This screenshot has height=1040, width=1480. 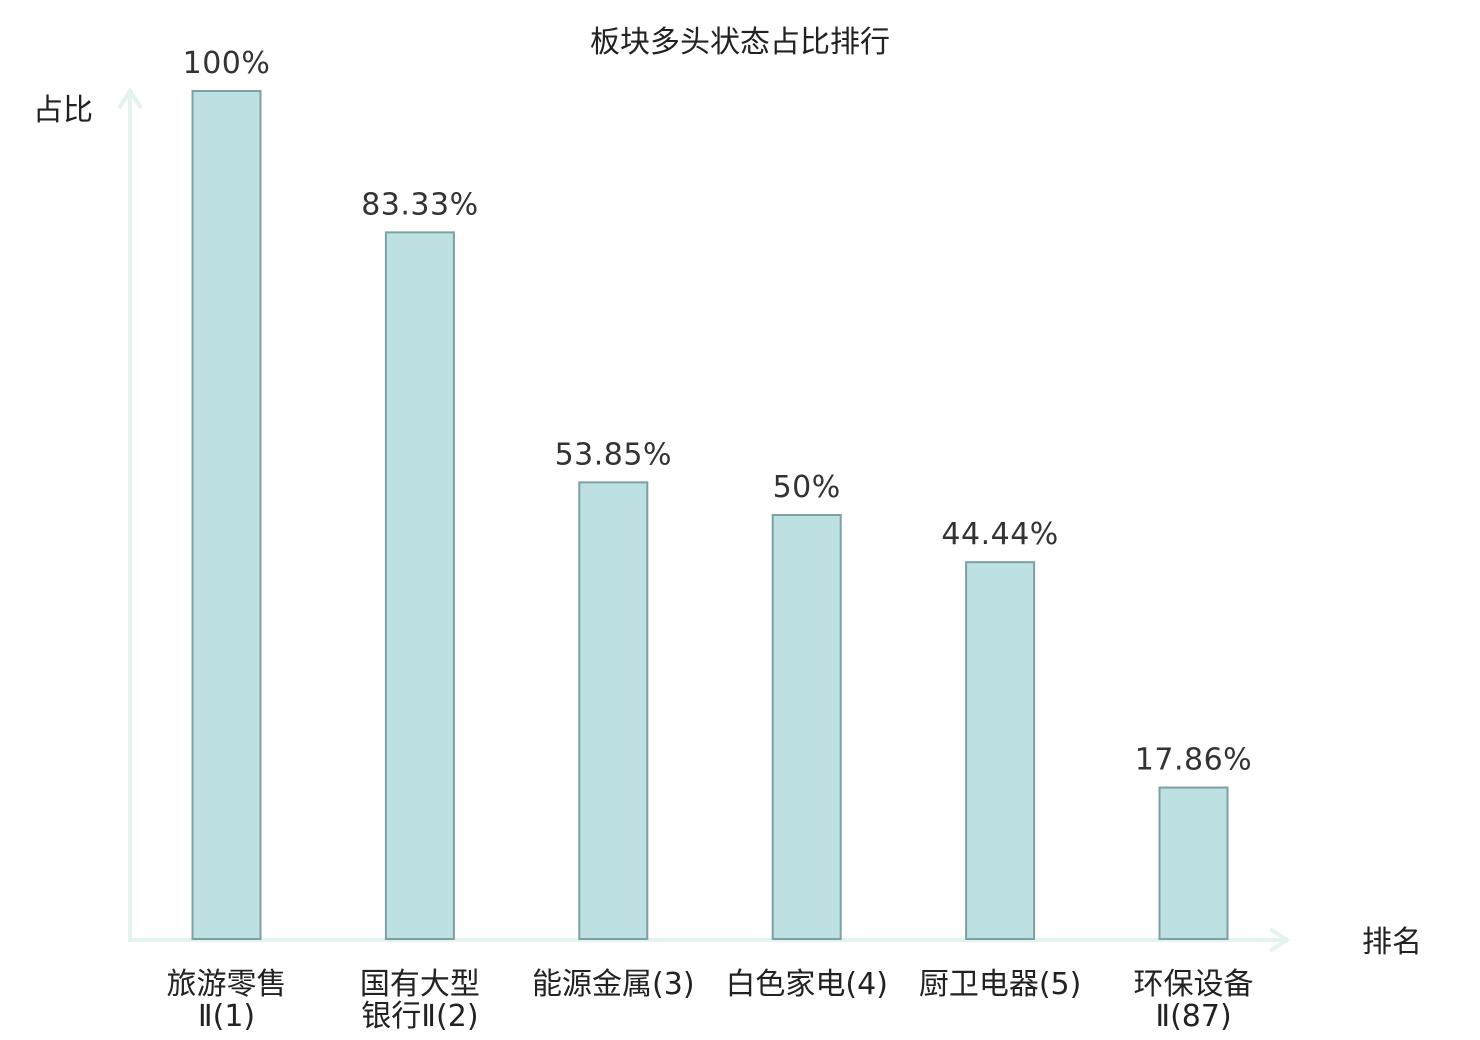 What do you see at coordinates (419, 1016) in the screenshot?
I see `category-label-2-line-2: 银行Ⅱ(2)` at bounding box center [419, 1016].